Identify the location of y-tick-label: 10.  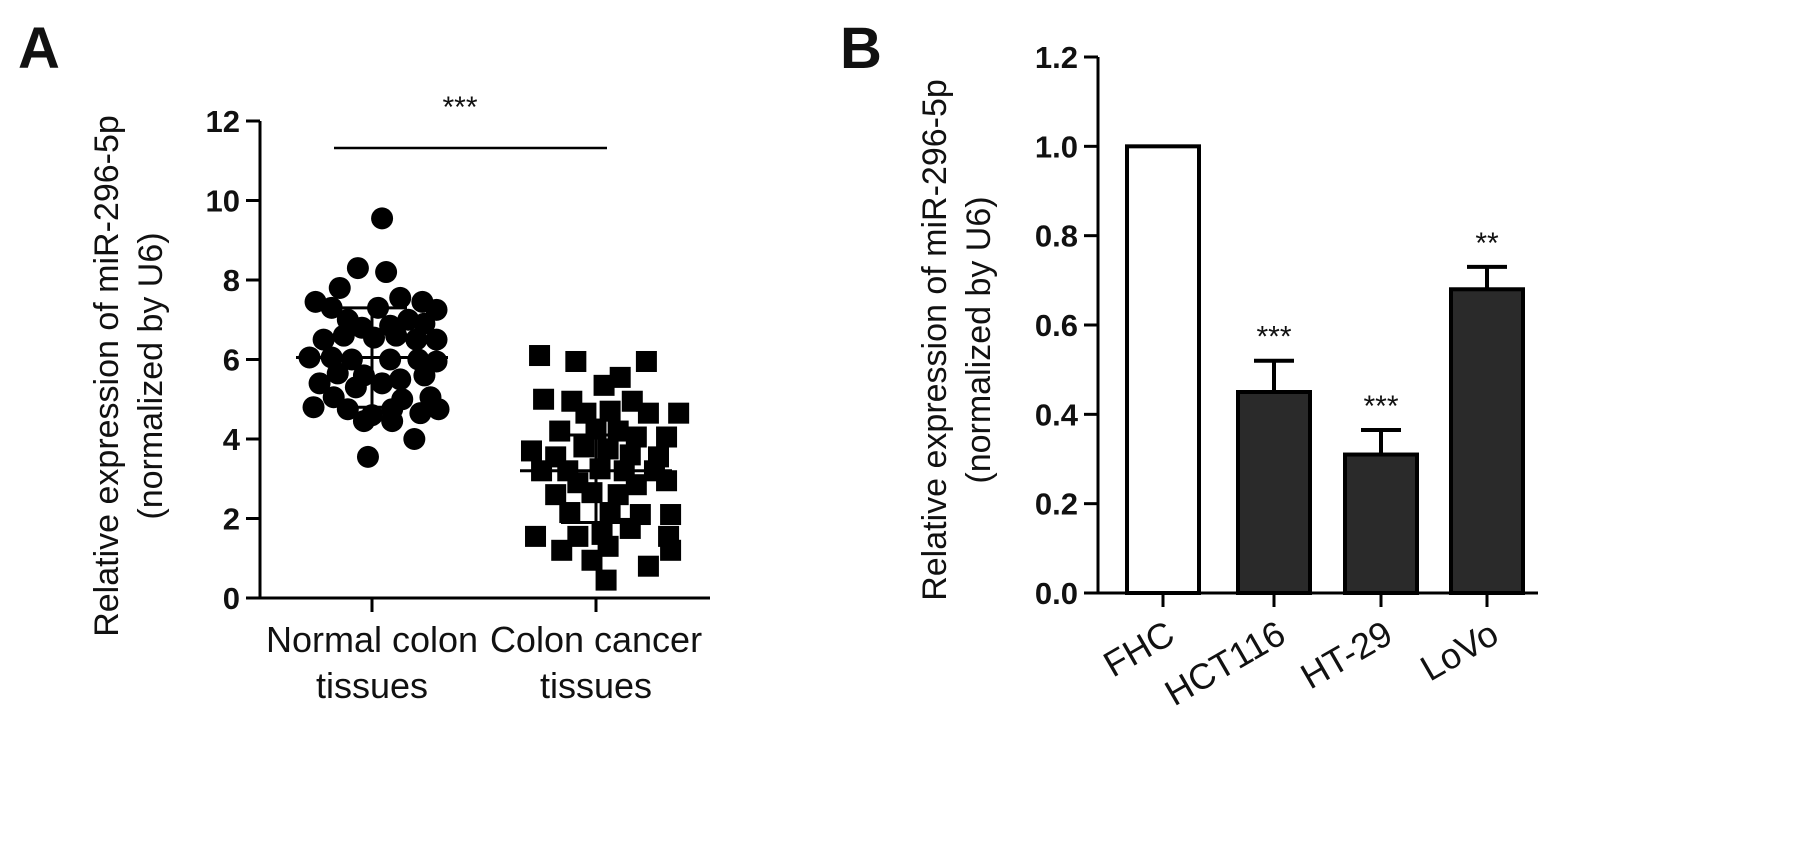
(223, 201).